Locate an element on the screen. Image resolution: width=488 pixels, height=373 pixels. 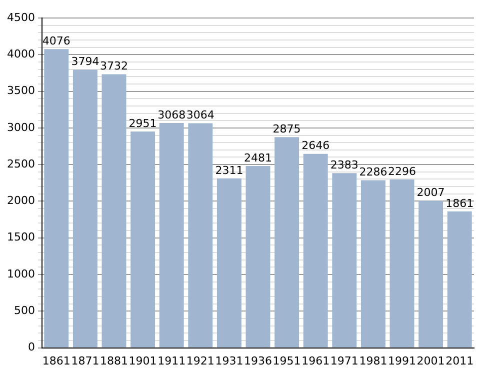
y-tick-label: 1000 is located at coordinates (20, 273).